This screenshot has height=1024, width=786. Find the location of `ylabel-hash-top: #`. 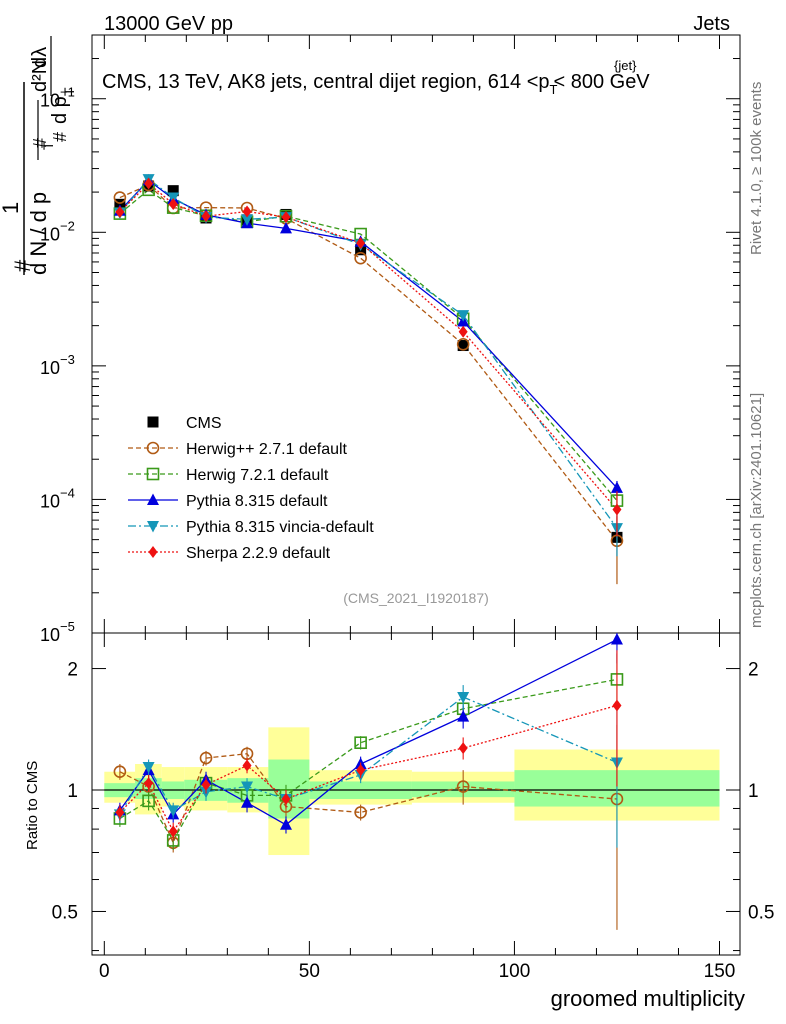

ylabel-hash-top: # is located at coordinates (40, 143).